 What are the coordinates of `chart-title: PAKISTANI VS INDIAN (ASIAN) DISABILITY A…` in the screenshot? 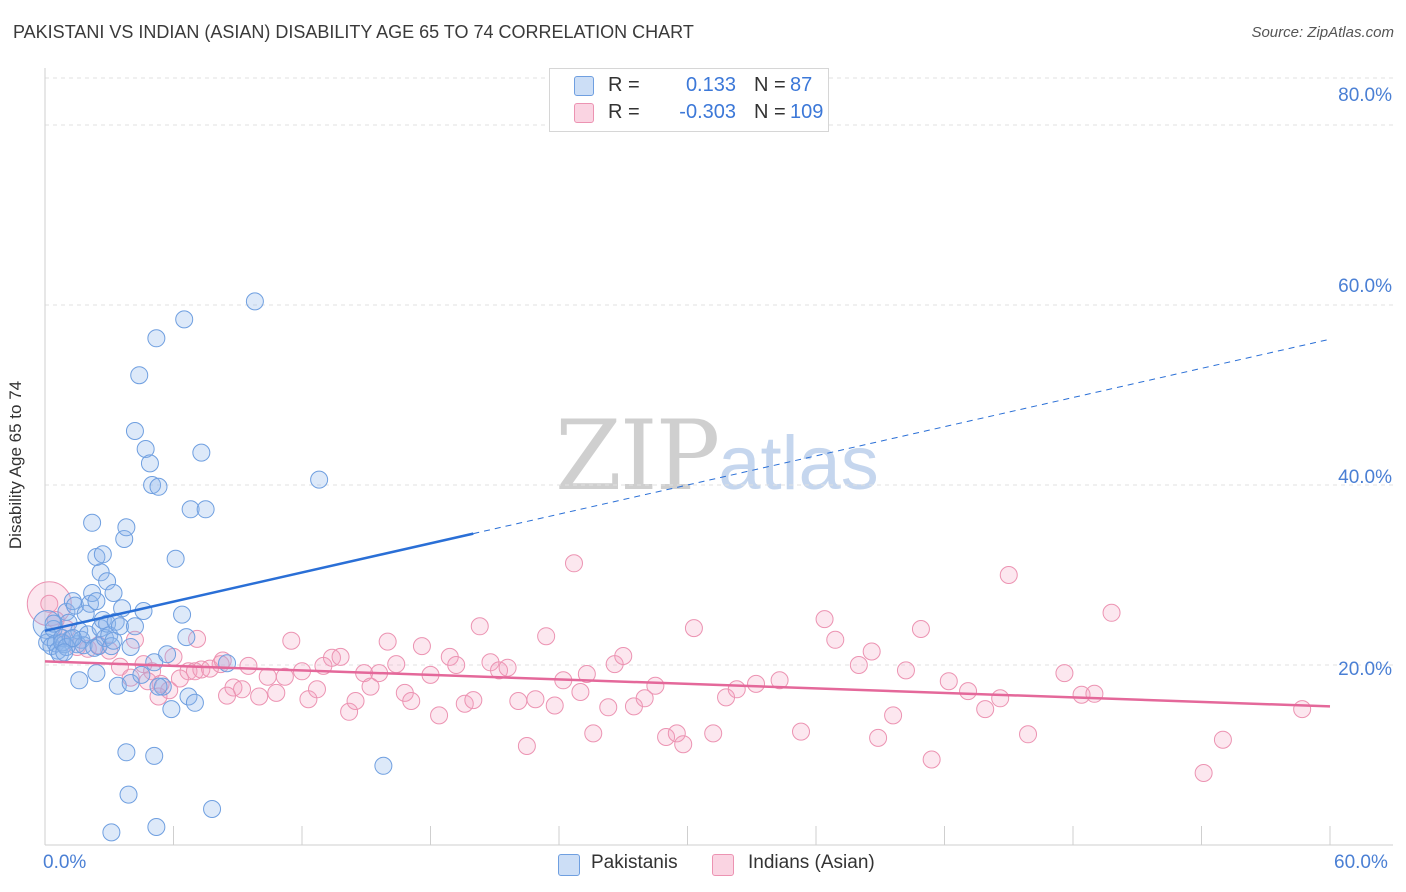 It's located at (353, 32).